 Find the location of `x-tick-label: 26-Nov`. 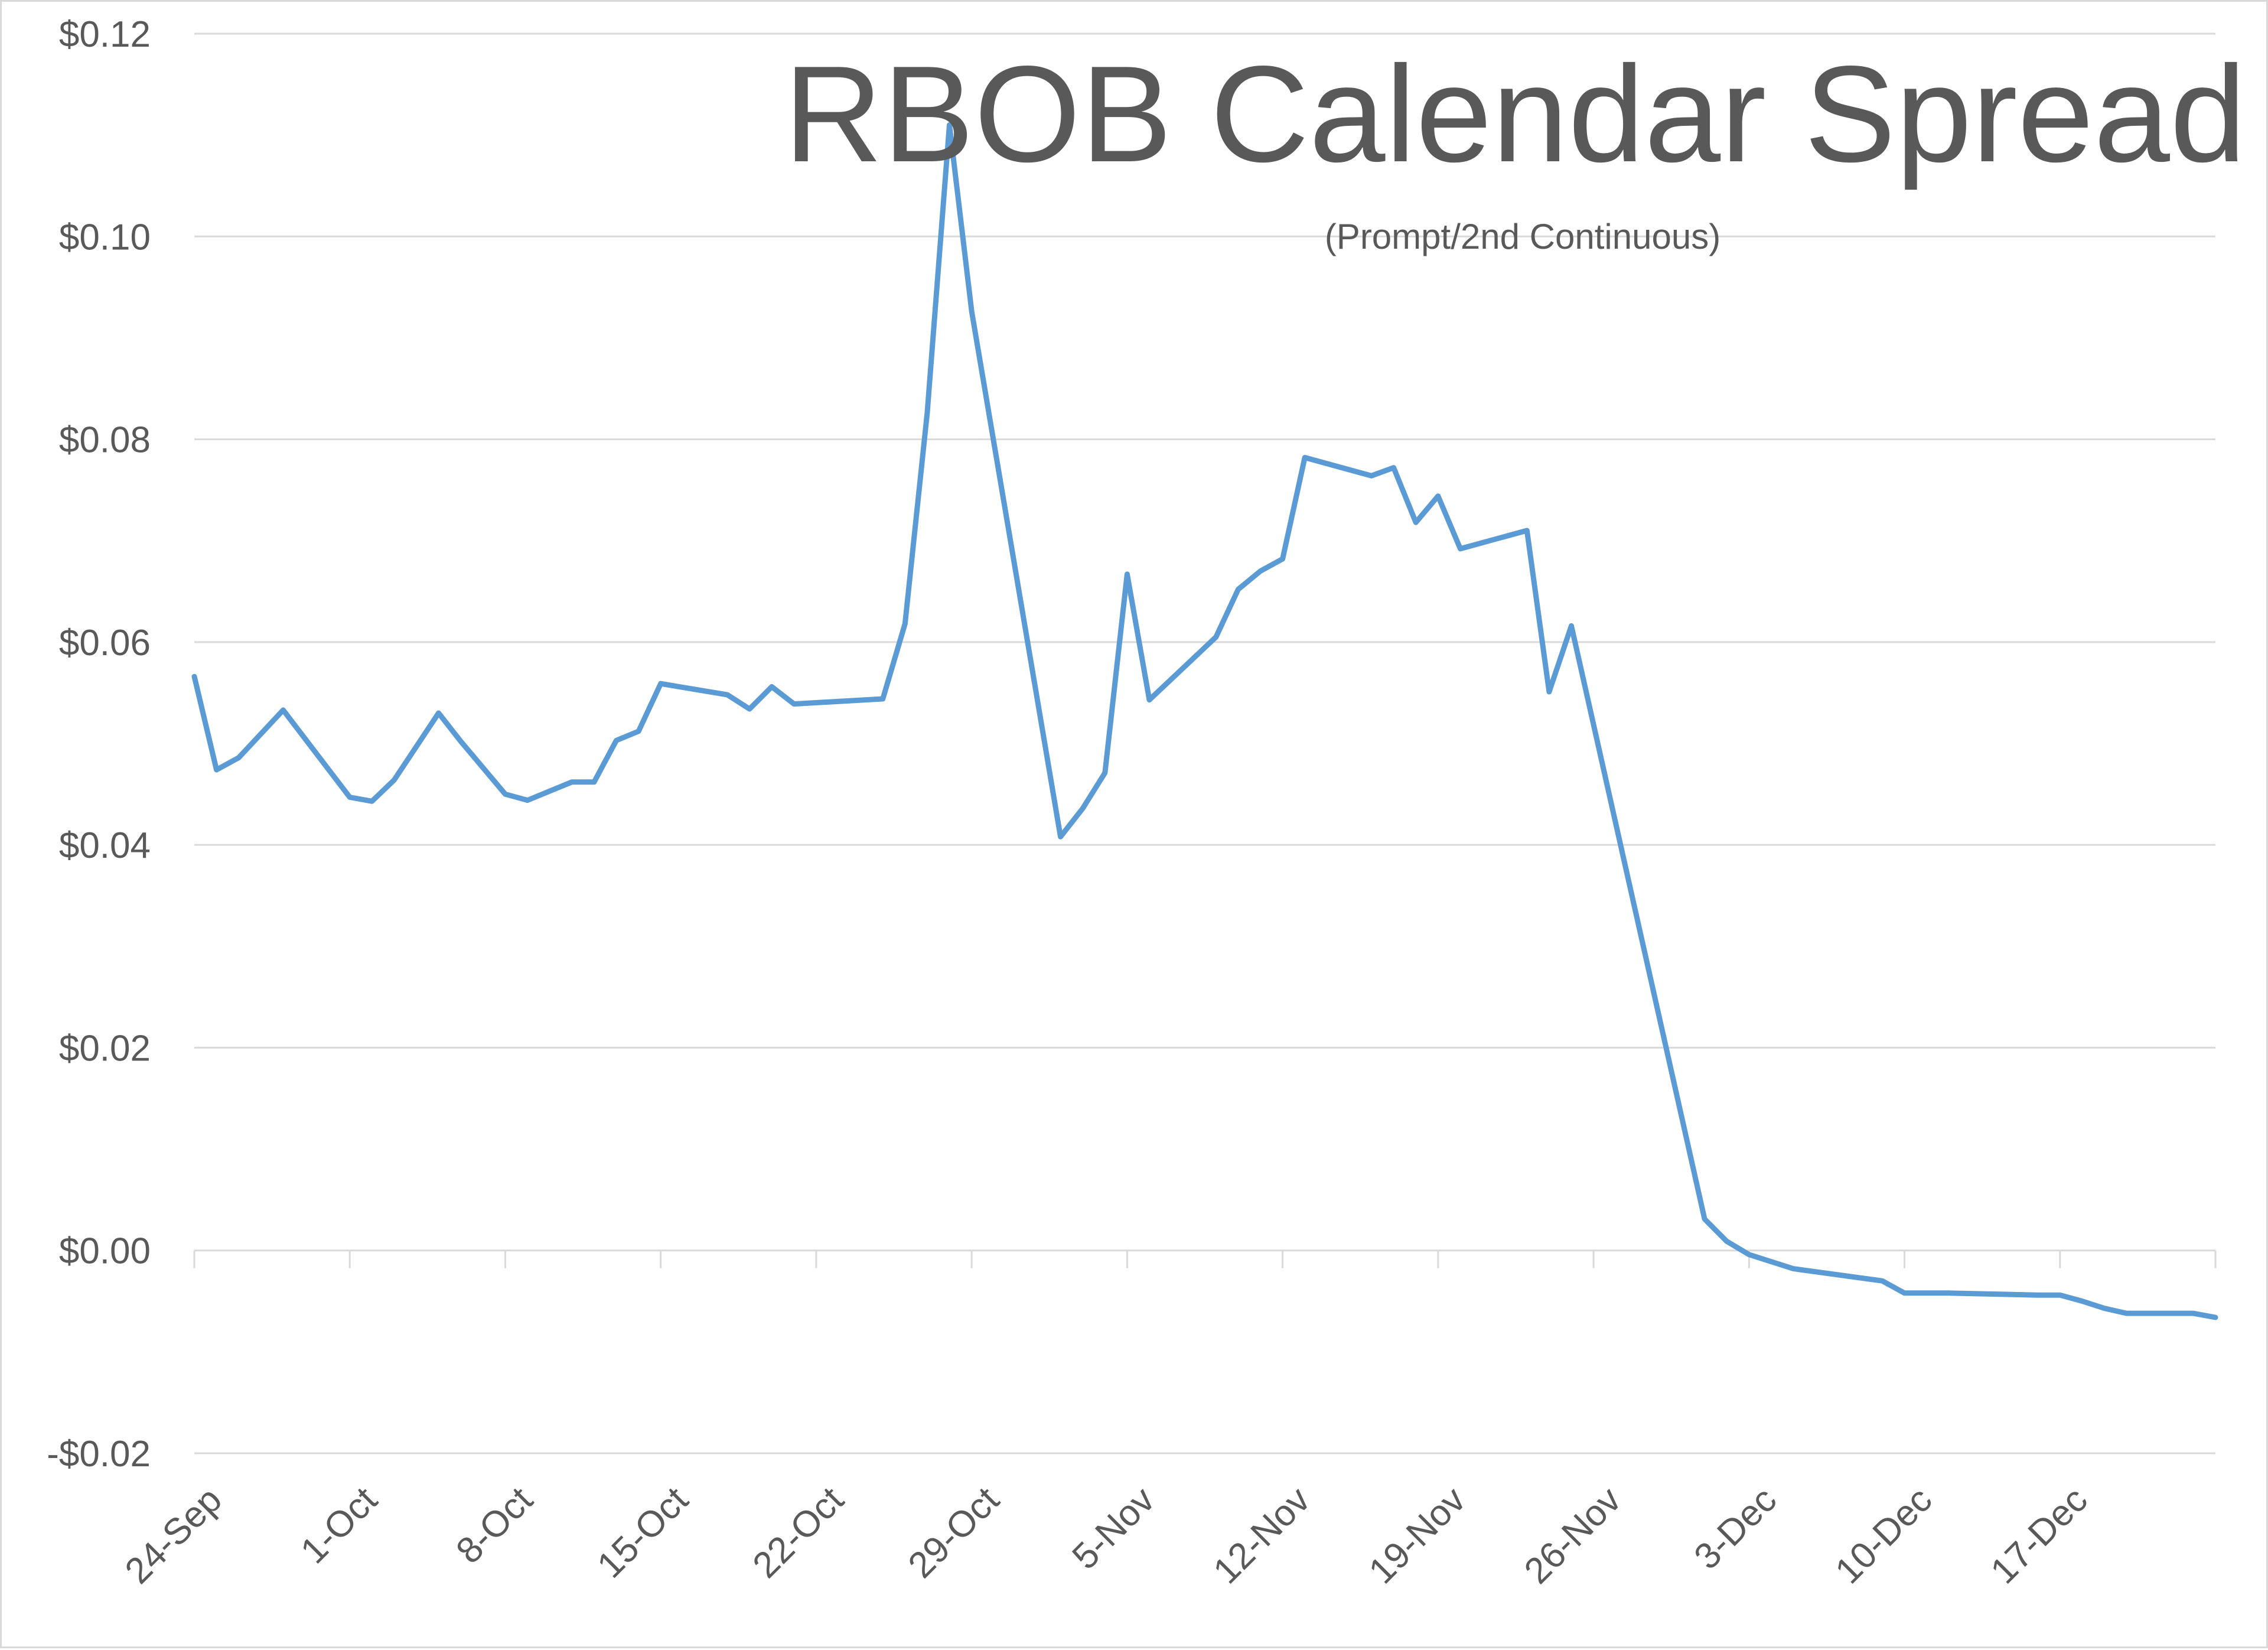

x-tick-label: 26-Nov is located at coordinates (1573, 1536).